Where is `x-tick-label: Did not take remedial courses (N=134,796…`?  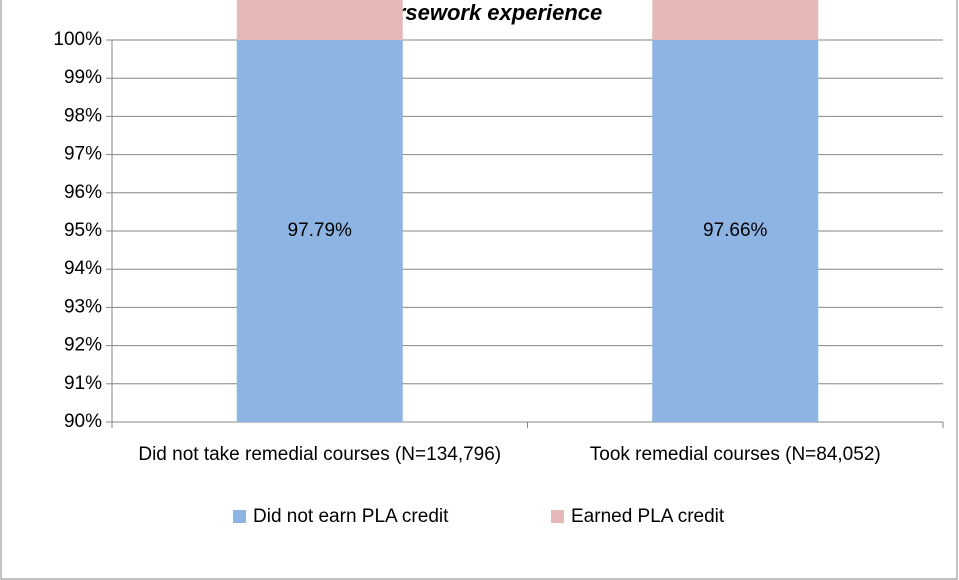
x-tick-label: Did not take remedial courses (N=134,796… is located at coordinates (320, 454).